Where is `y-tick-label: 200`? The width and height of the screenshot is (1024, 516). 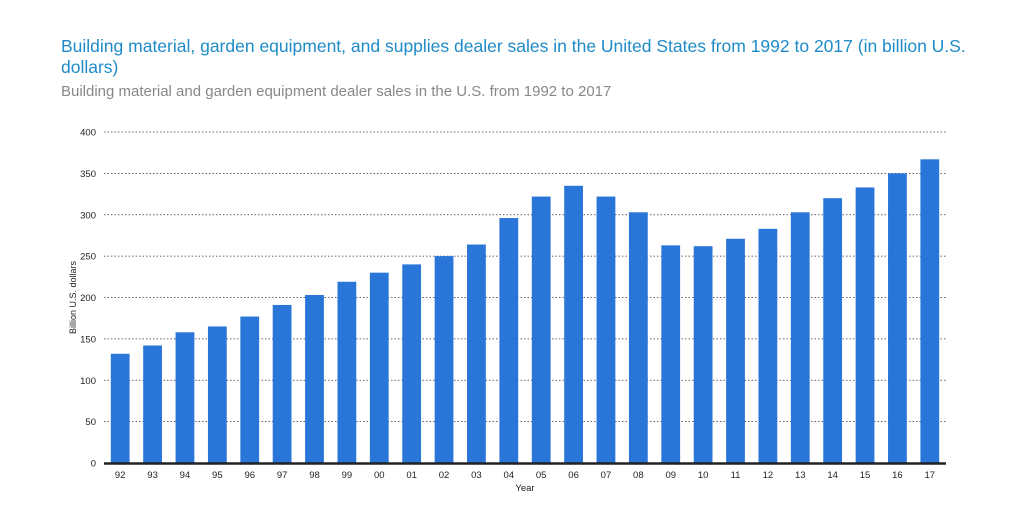 y-tick-label: 200 is located at coordinates (88, 298).